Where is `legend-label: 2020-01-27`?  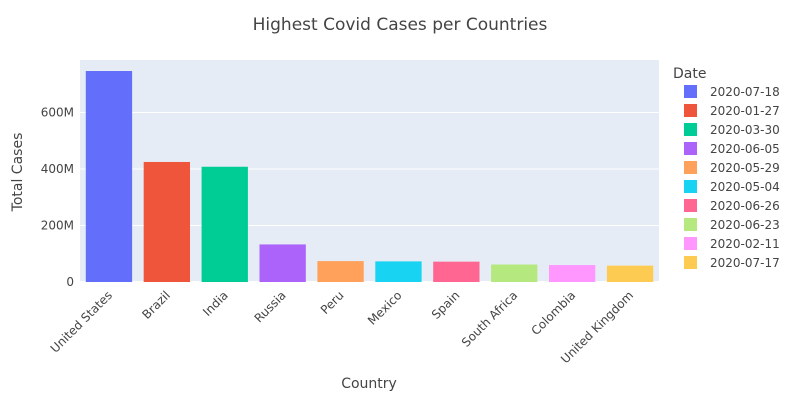
legend-label: 2020-01-27 is located at coordinates (745, 111).